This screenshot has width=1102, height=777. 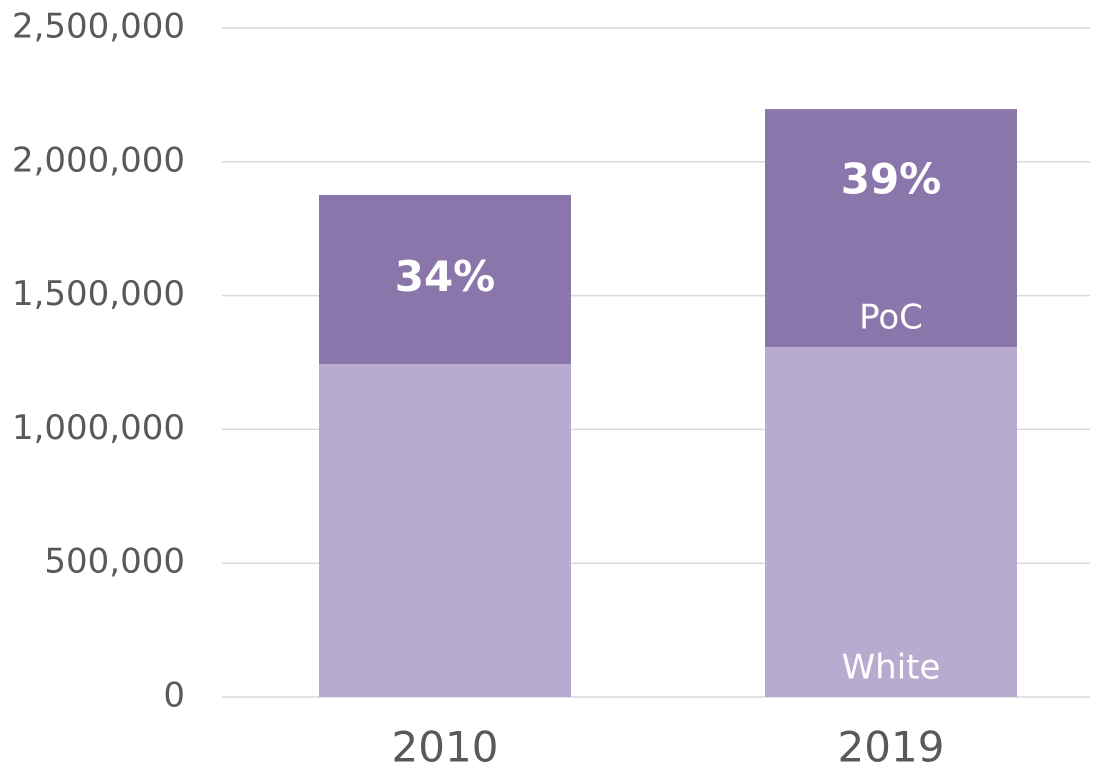 What do you see at coordinates (445, 276) in the screenshot?
I see `share-label: 34%` at bounding box center [445, 276].